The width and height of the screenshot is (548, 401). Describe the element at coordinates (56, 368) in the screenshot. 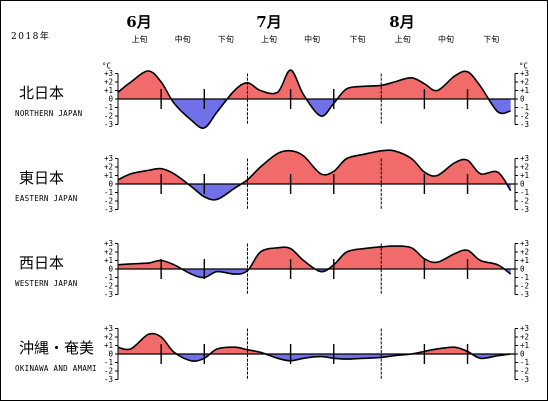

I see `region-name-en: OKINAWA AND AMAMI` at that location.